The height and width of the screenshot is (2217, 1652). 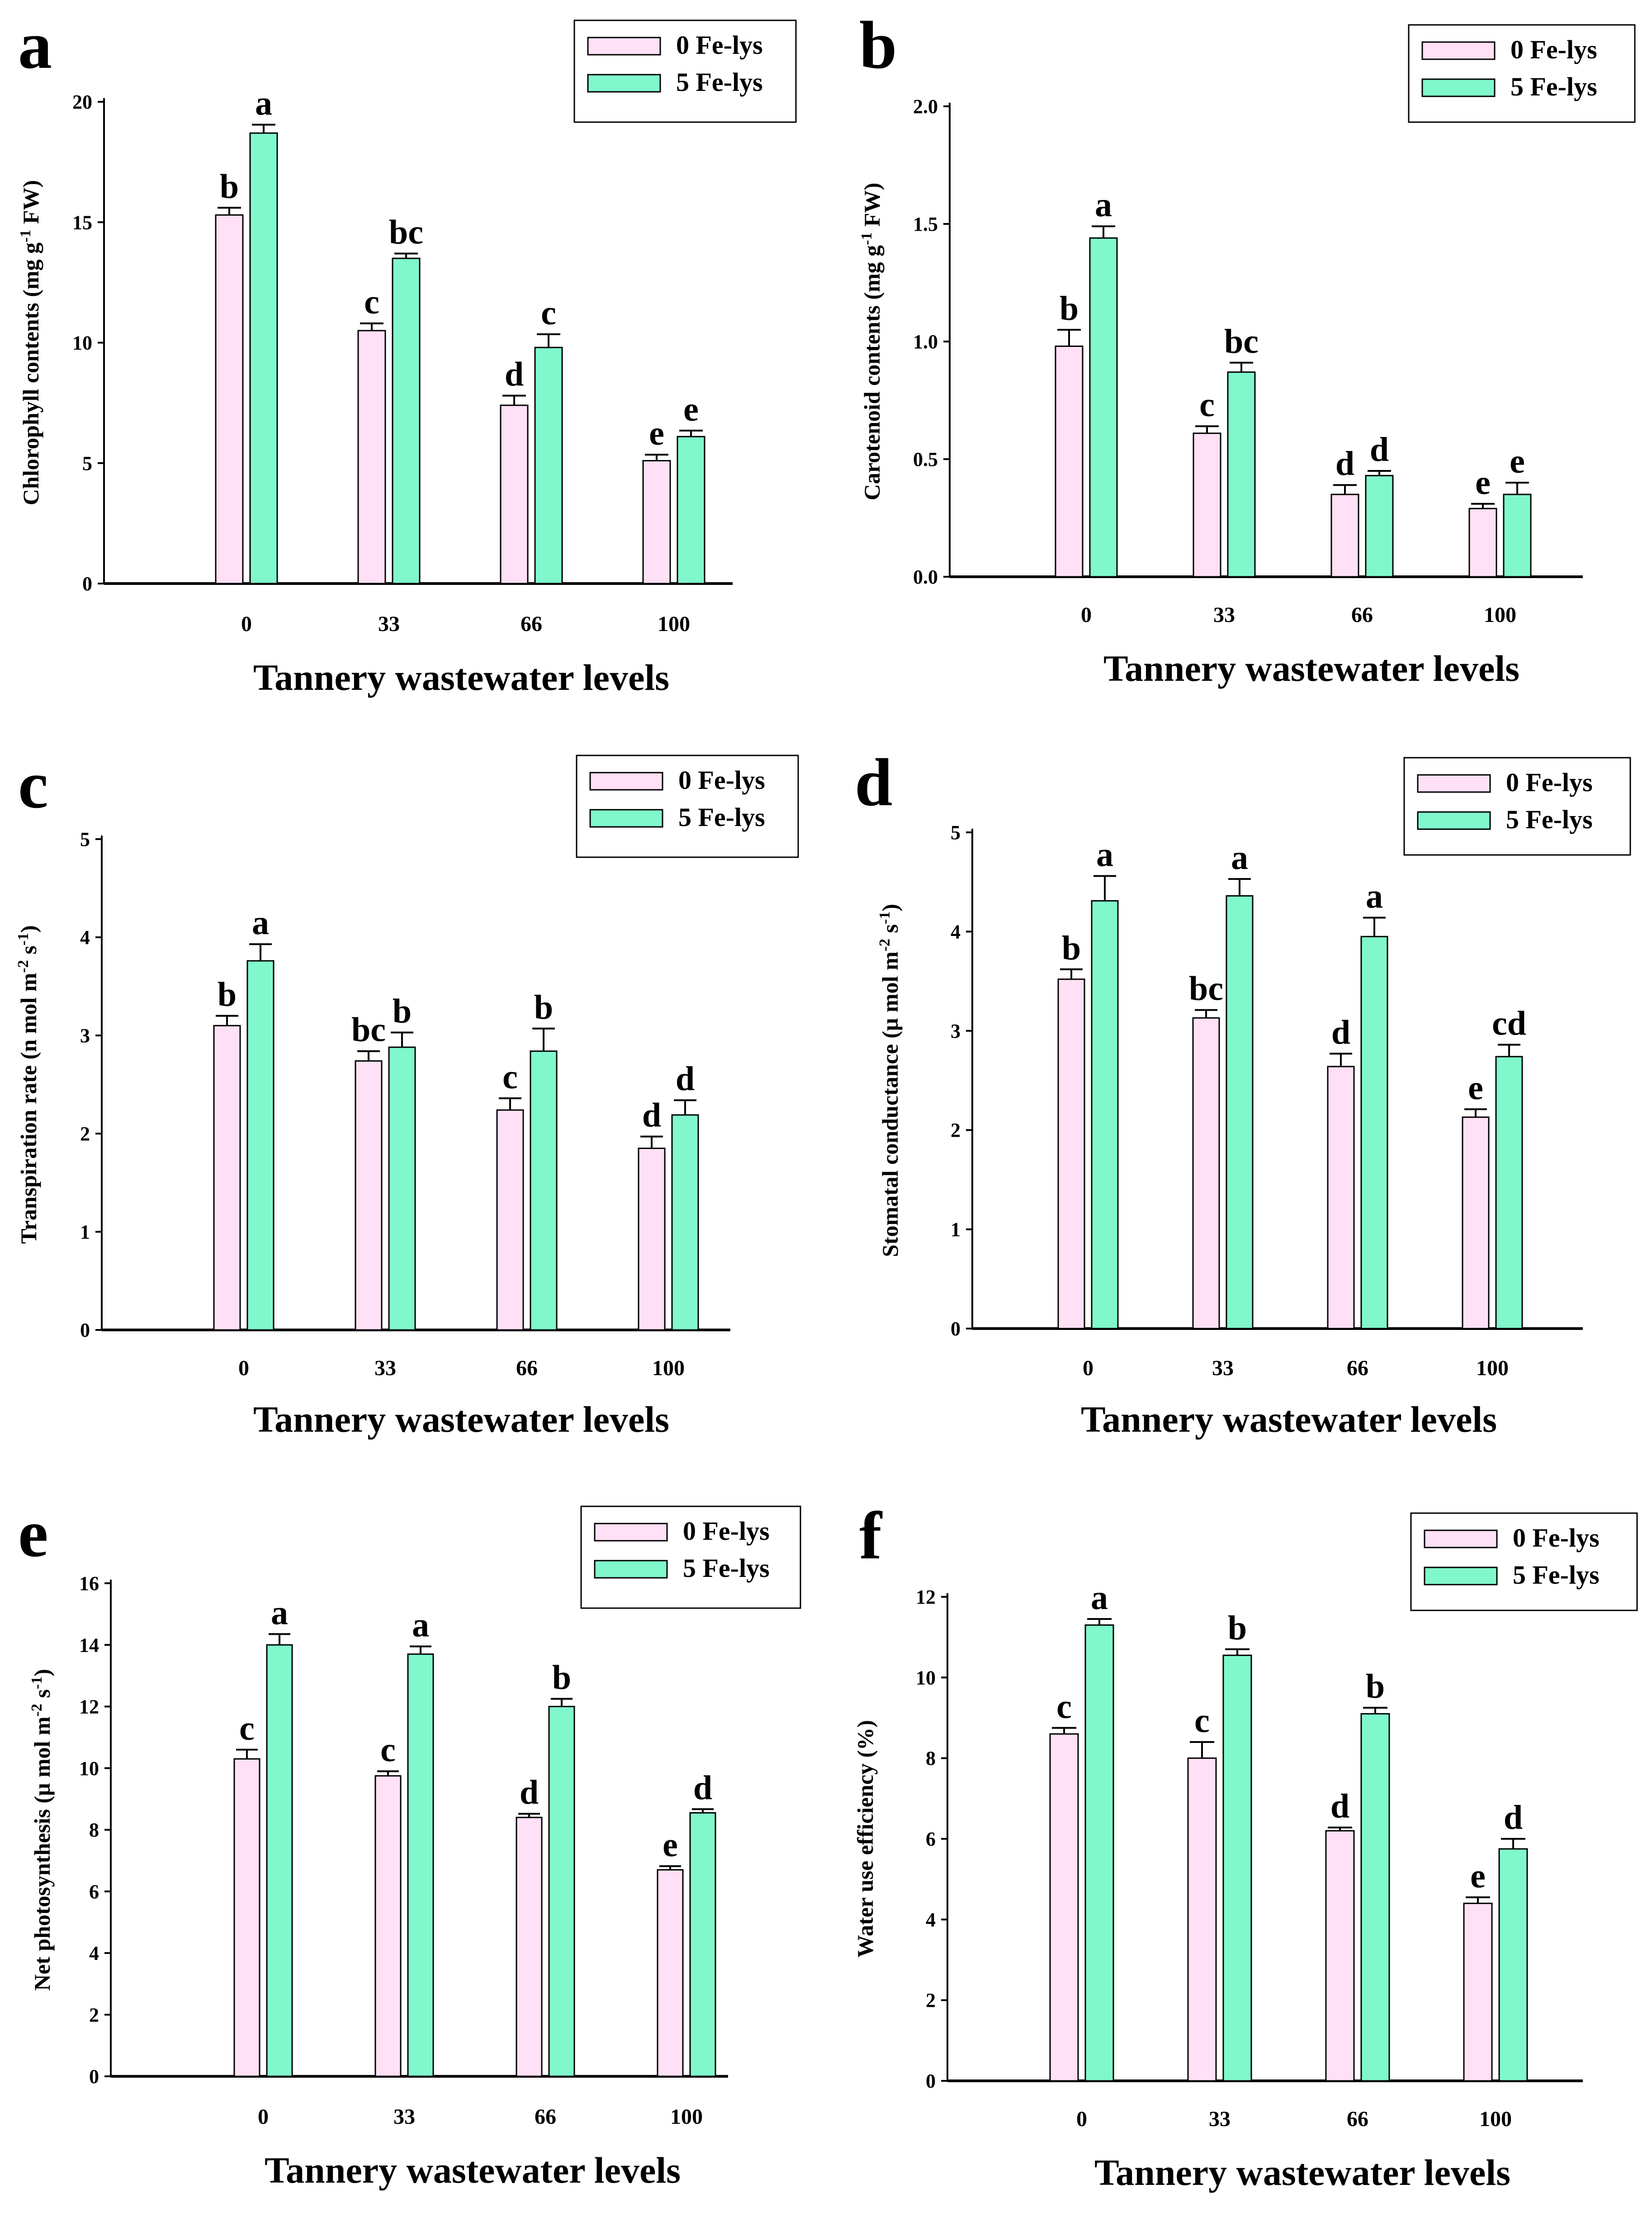 I want to click on y-tick-label: 1, so click(x=956, y=1230).